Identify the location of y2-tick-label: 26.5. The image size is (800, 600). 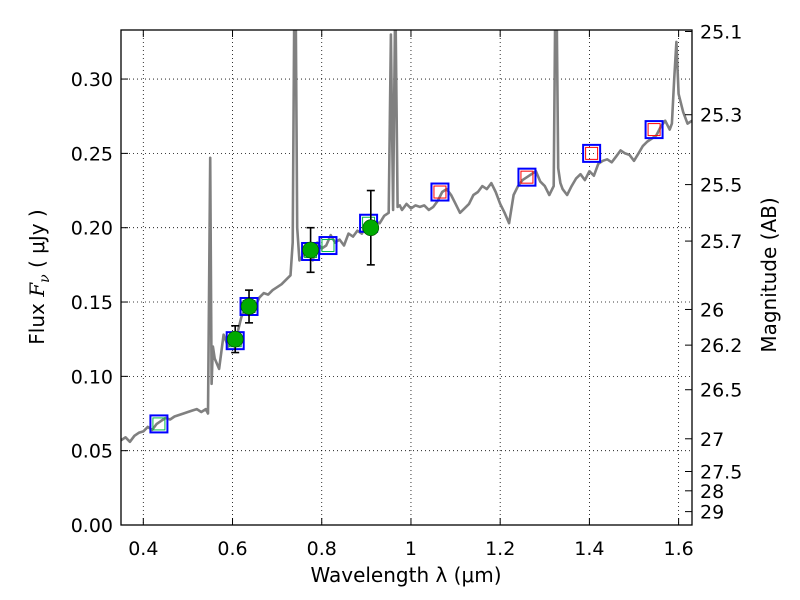
(721, 391).